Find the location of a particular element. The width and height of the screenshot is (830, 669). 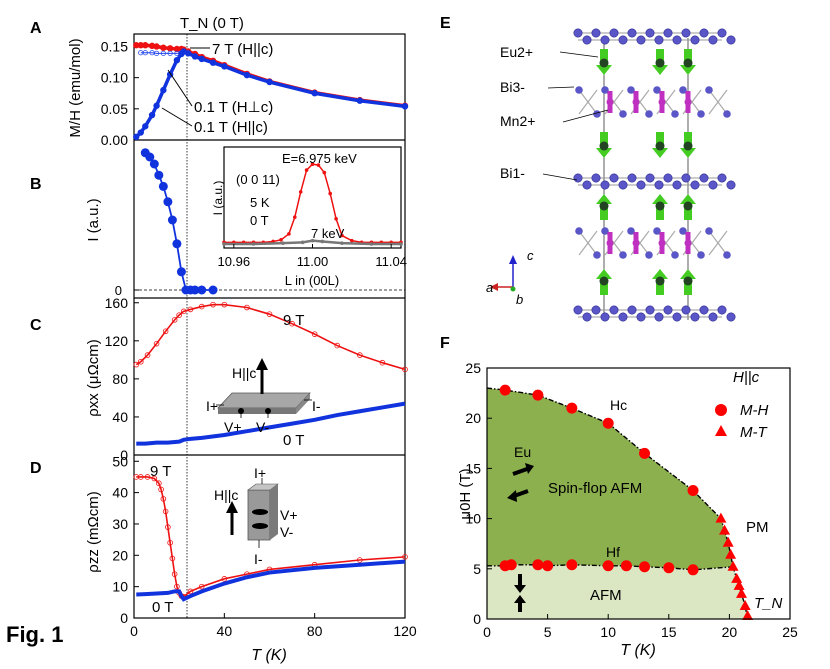

panel-c-inset-schematic is located at coordinates (264, 388).